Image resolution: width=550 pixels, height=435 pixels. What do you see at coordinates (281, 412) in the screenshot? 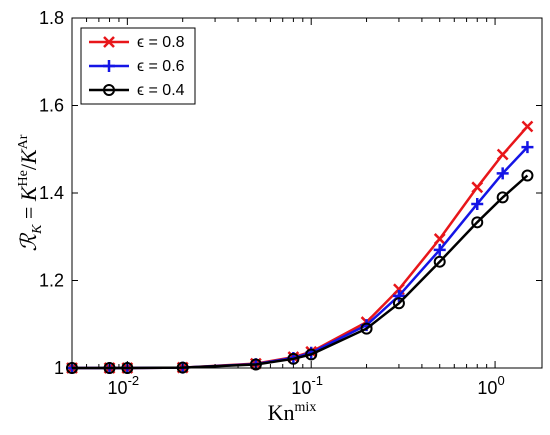
I see `x-axis-label-base: Kn` at bounding box center [281, 412].